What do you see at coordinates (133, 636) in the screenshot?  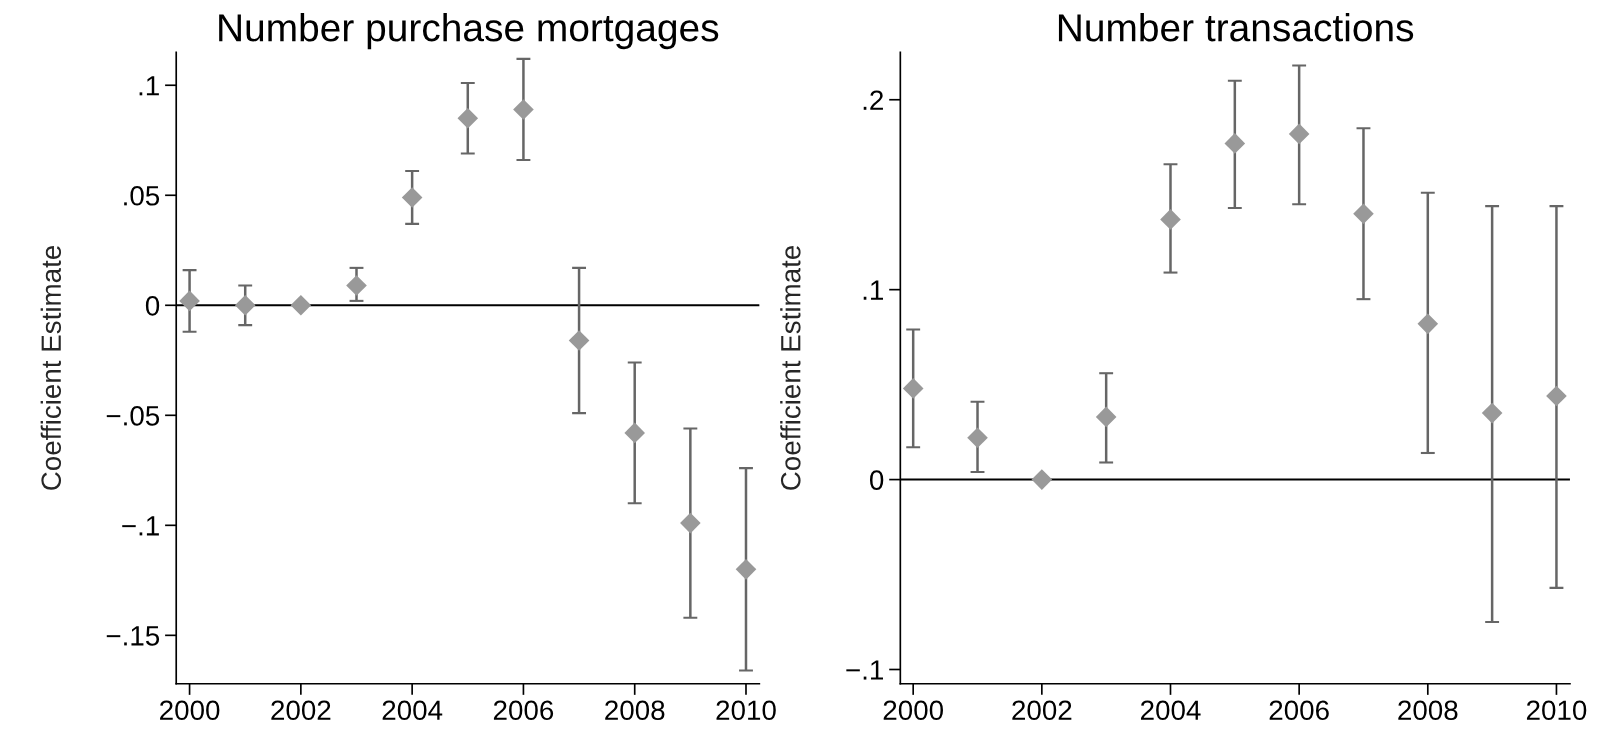 I see `y-tick-label: −.15` at bounding box center [133, 636].